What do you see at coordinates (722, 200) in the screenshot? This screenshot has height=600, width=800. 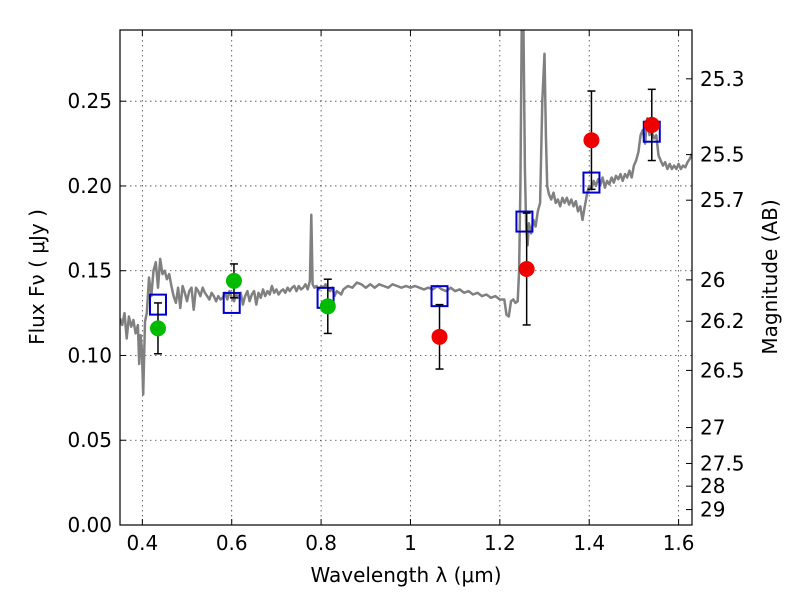 I see `y2-tick-label: 25.7` at bounding box center [722, 200].